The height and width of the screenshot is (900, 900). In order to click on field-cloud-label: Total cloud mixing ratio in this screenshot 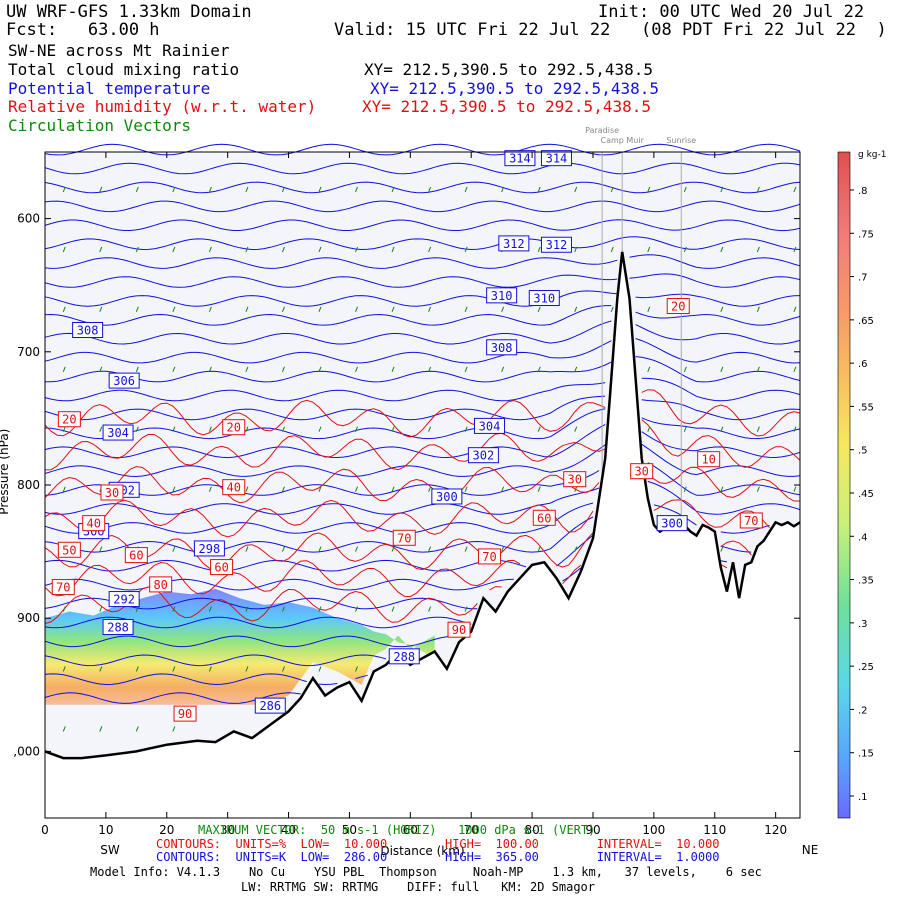, I will do `click(124, 69)`.